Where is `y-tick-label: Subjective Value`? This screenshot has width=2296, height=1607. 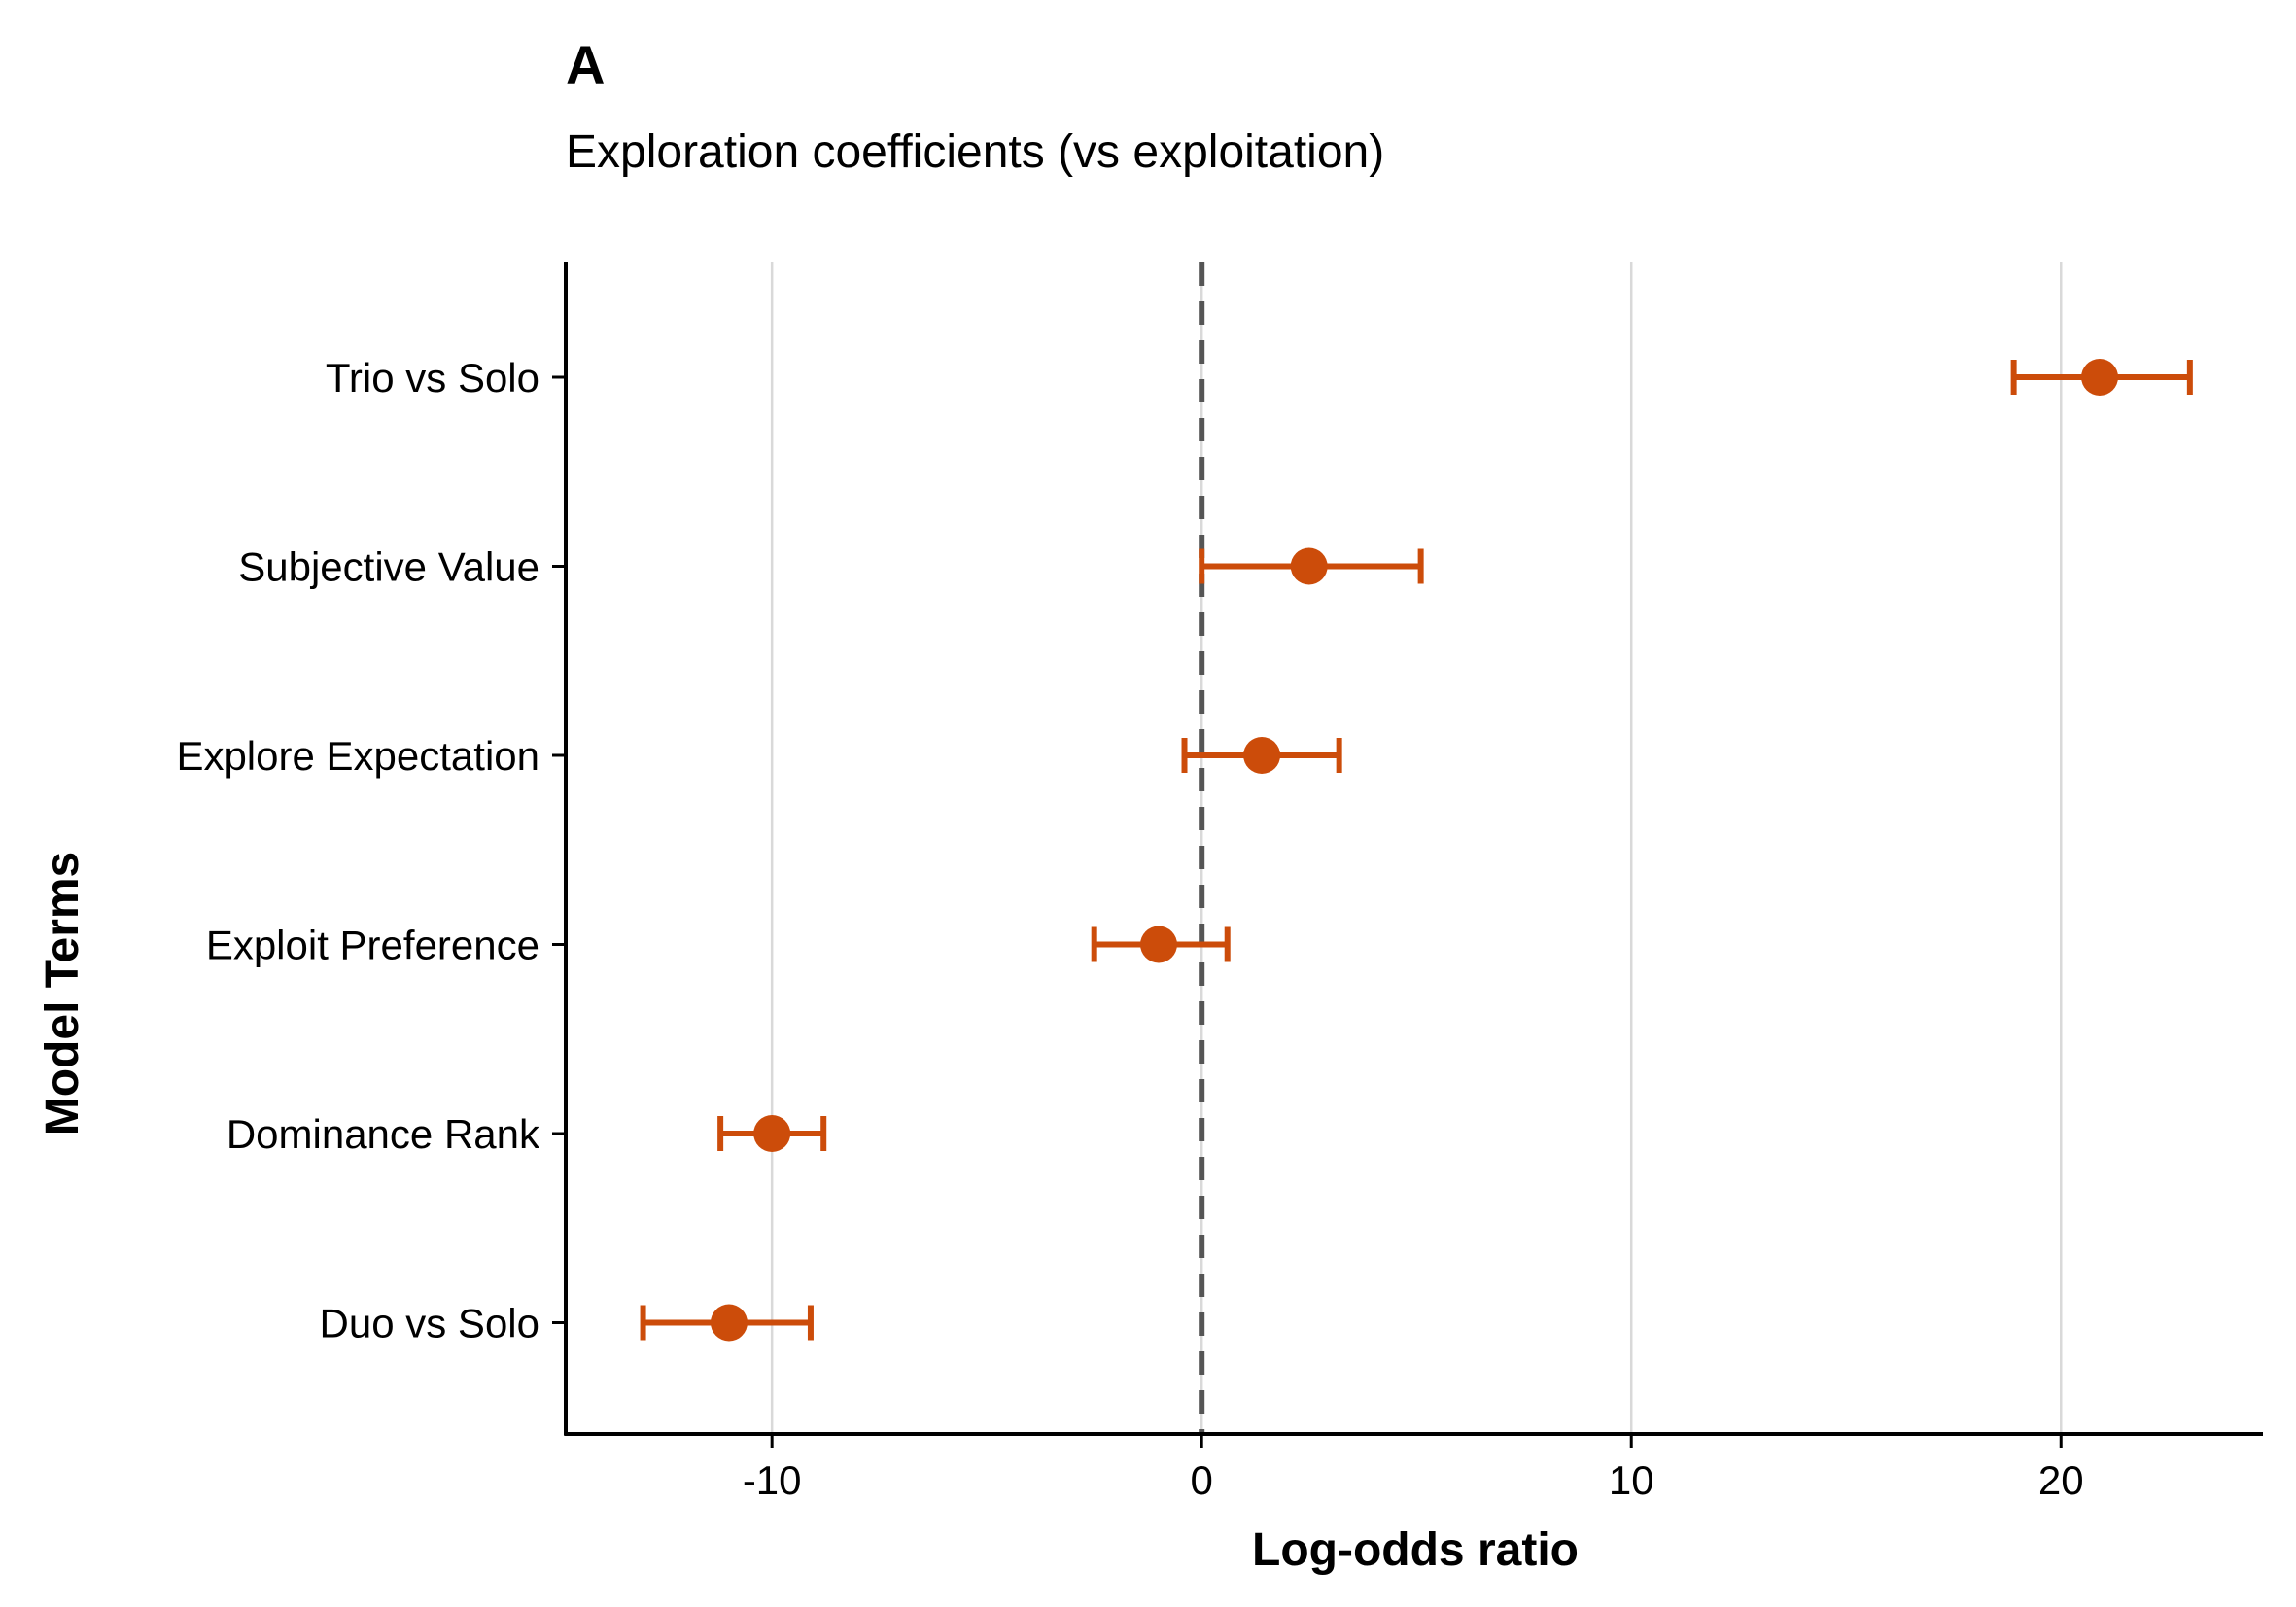 y-tick-label: Subjective Value is located at coordinates (388, 567).